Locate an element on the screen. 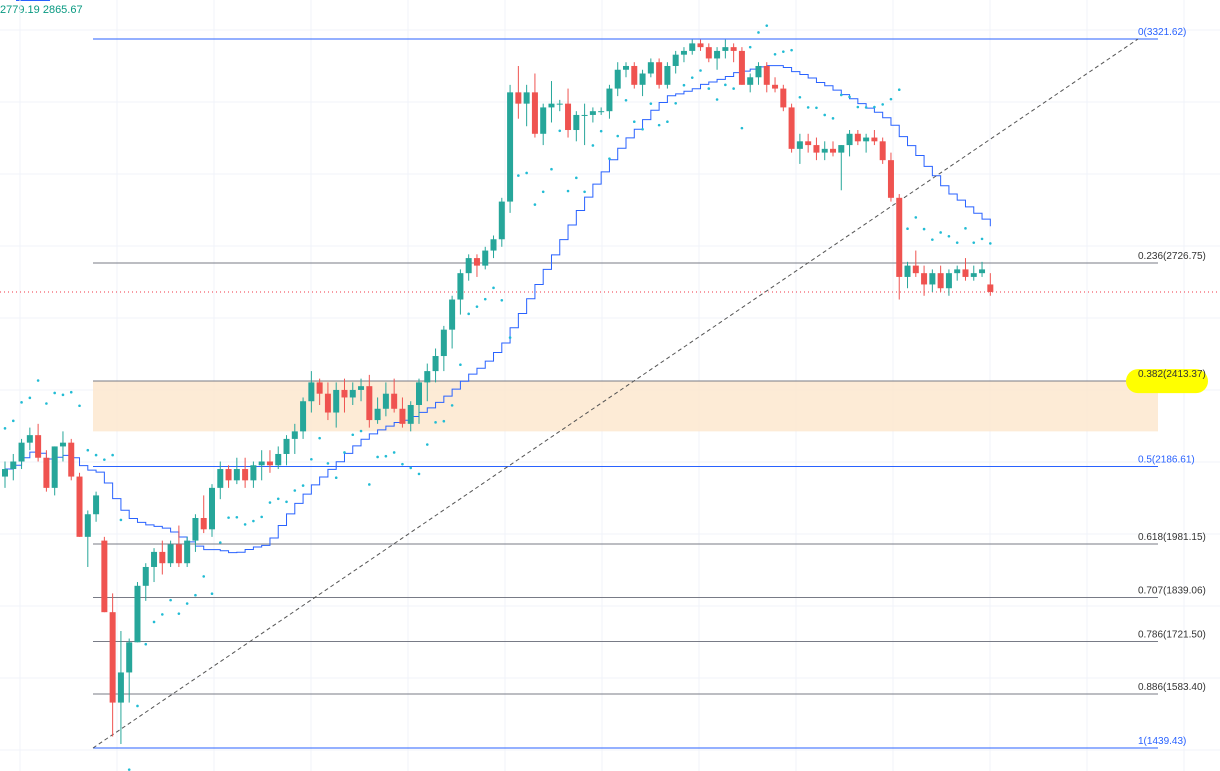 Image resolution: width=1220 pixels, height=771 pixels. fib-label-0.886: 0.886(1583.40) is located at coordinates (1172, 687).